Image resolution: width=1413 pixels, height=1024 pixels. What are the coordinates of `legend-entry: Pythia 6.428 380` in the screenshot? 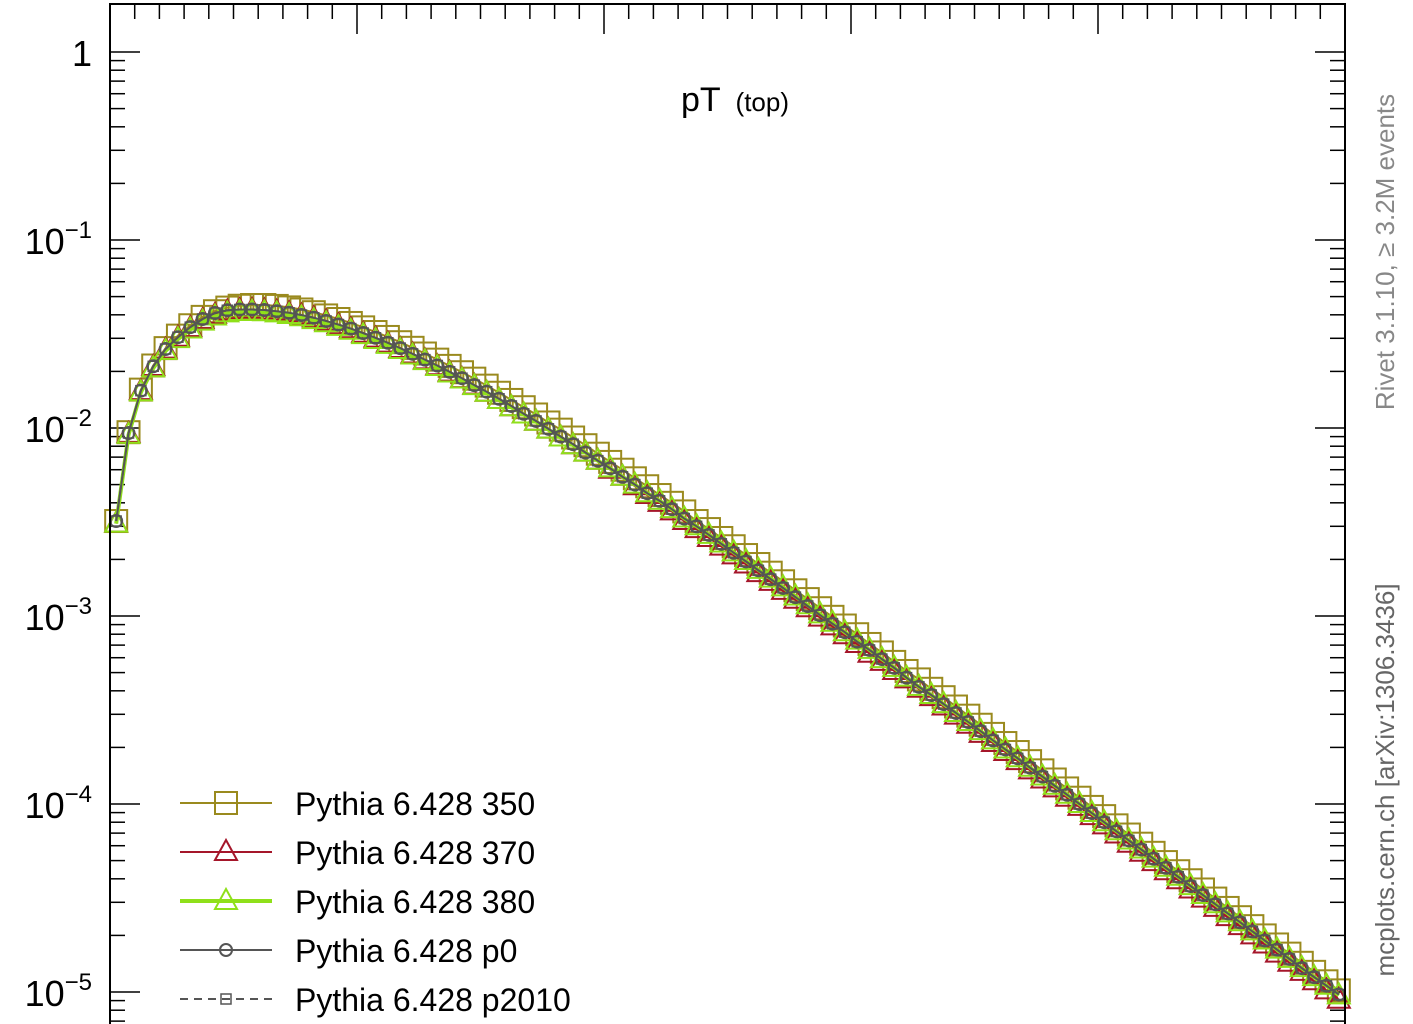 It's located at (357, 902).